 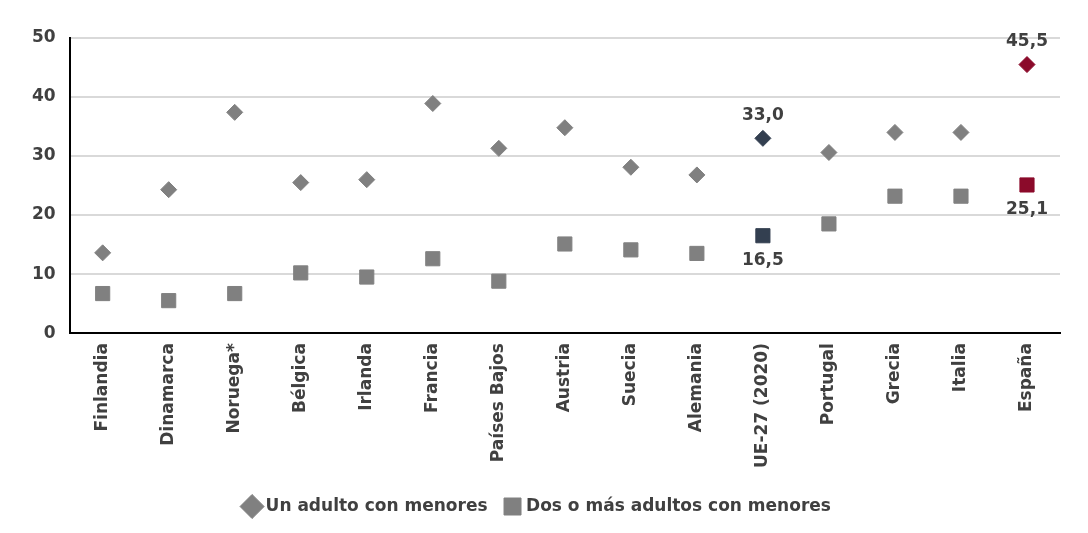 I want to click on x-tick-label: Irlanda, so click(x=365, y=377).